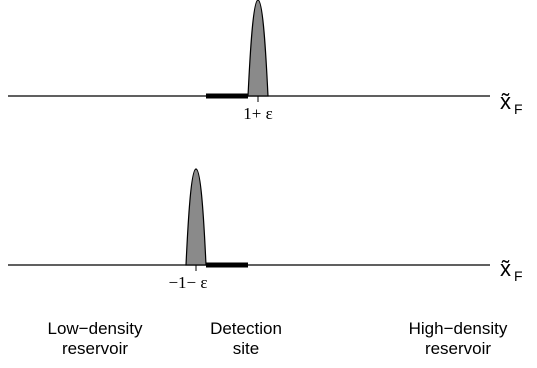 Image resolution: width=537 pixels, height=368 pixels. What do you see at coordinates (95, 348) in the screenshot?
I see `low-density-line2: reservoir` at bounding box center [95, 348].